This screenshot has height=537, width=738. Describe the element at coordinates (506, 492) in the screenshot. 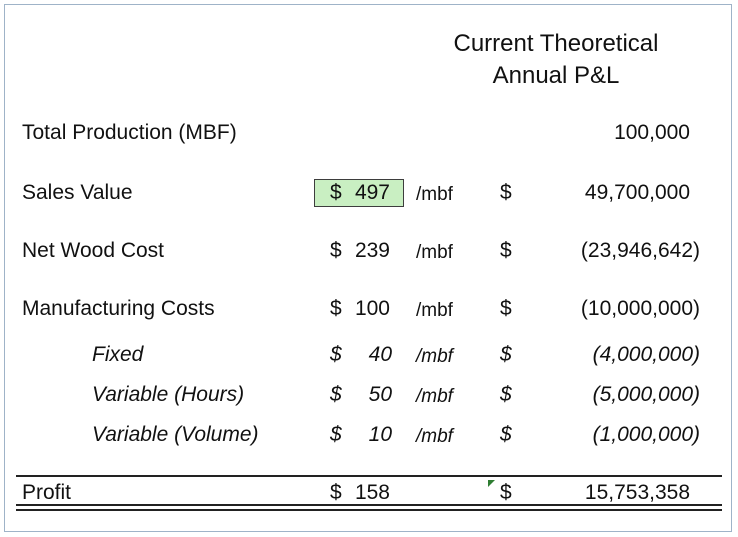

I see `profit-currency: $` at that location.